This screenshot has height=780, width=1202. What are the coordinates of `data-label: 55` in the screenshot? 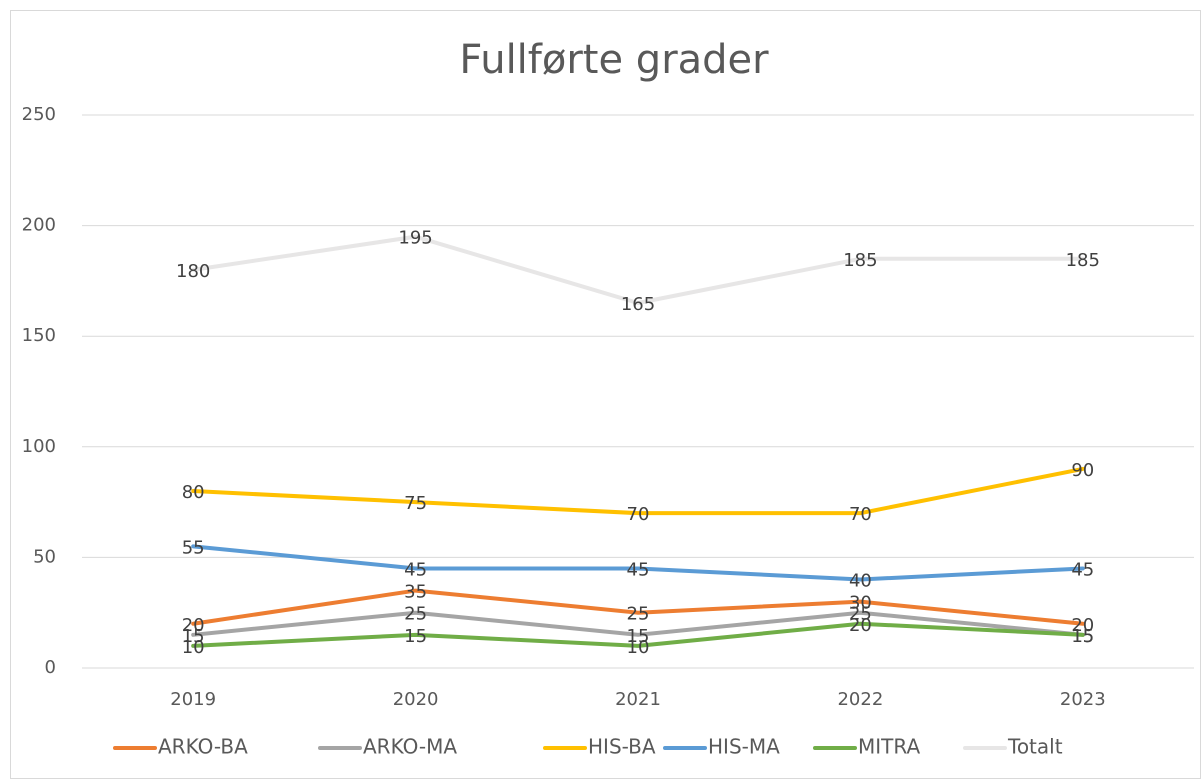 It's located at (193, 547).